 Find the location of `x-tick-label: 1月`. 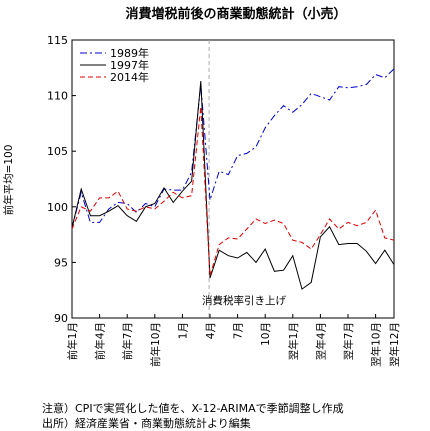

x-tick-label: 1月 is located at coordinates (183, 330).